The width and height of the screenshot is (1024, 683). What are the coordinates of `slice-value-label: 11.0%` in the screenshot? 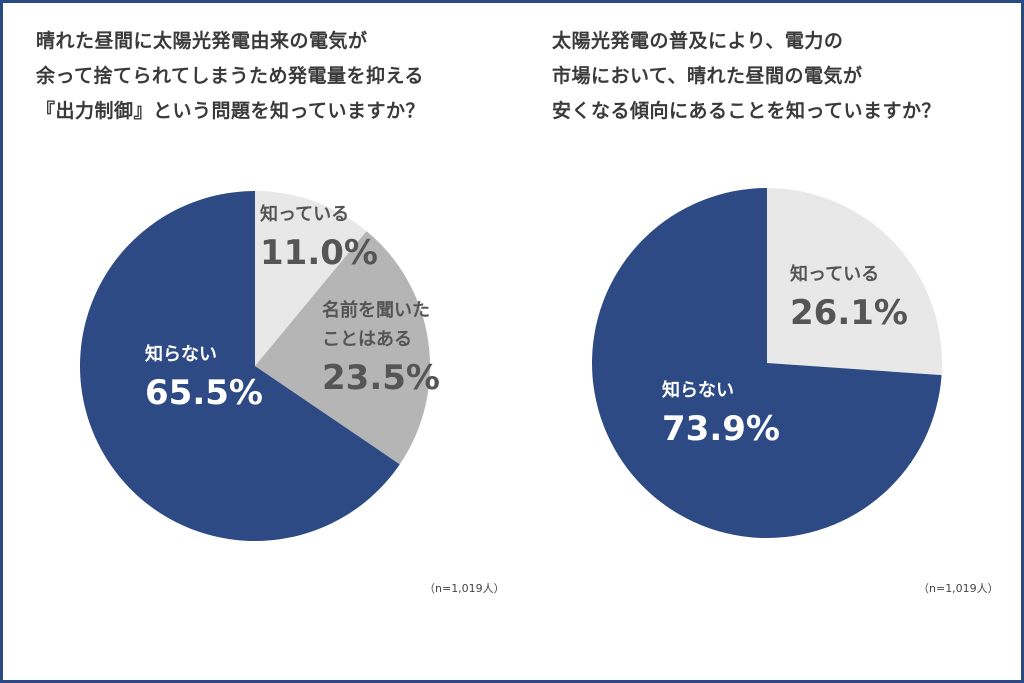 It's located at (319, 253).